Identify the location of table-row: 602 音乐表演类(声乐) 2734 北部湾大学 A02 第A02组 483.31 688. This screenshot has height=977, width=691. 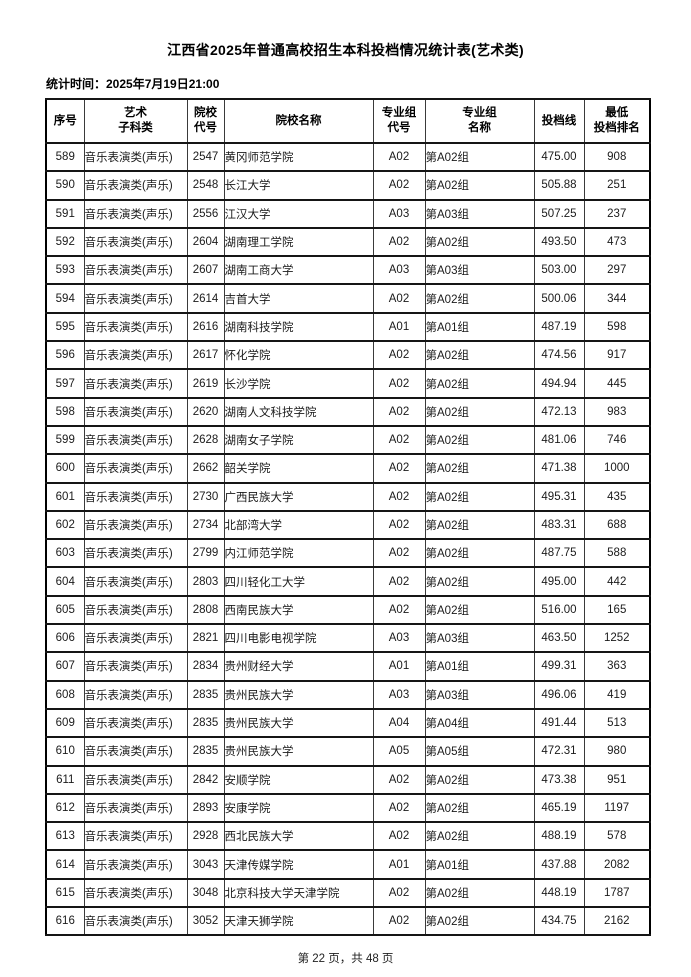
(348, 525).